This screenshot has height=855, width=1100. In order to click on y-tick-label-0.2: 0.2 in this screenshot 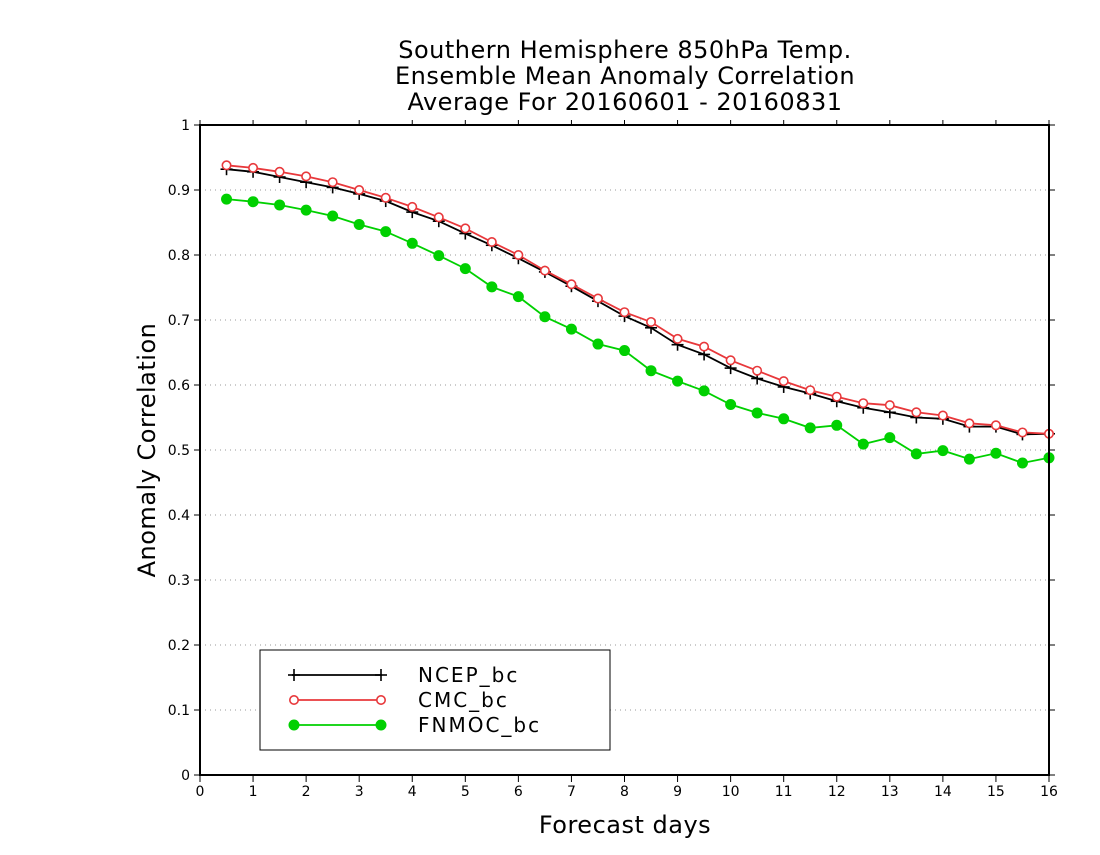, I will do `click(179, 646)`.